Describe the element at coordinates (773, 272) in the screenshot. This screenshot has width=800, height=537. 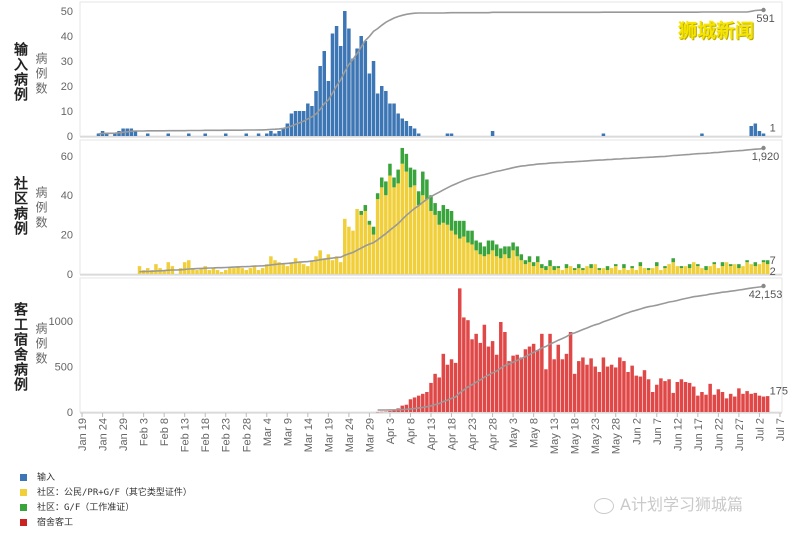
I see `panel-2-last-value-label-workpass: 2` at that location.